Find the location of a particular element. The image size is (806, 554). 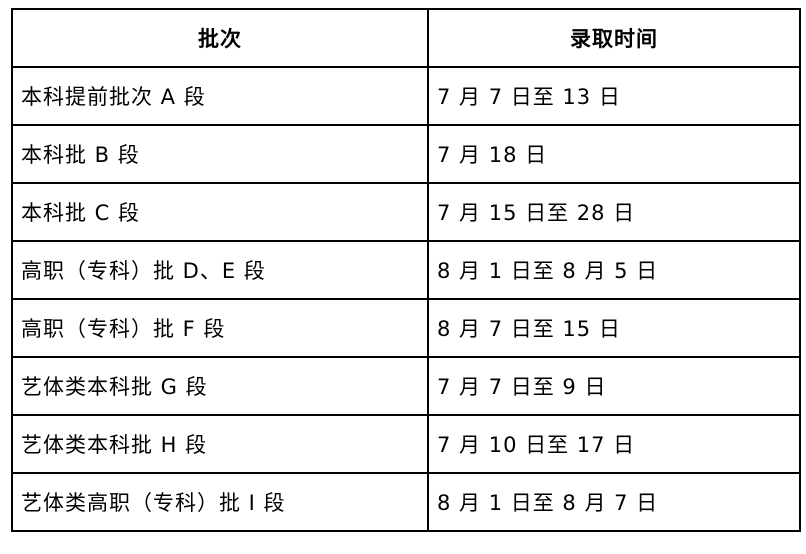

table-cell: 艺体类本科批 G 段 is located at coordinates (220, 386).